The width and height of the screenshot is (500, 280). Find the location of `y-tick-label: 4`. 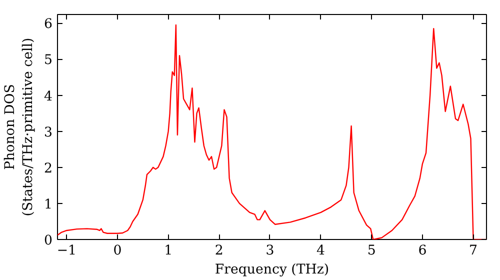

y-tick-label: 4 is located at coordinates (48, 96).